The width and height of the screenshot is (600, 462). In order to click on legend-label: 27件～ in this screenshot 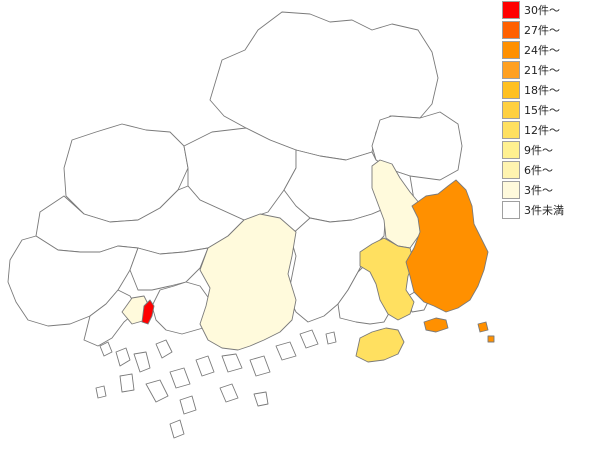, I will do `click(542, 30)`.